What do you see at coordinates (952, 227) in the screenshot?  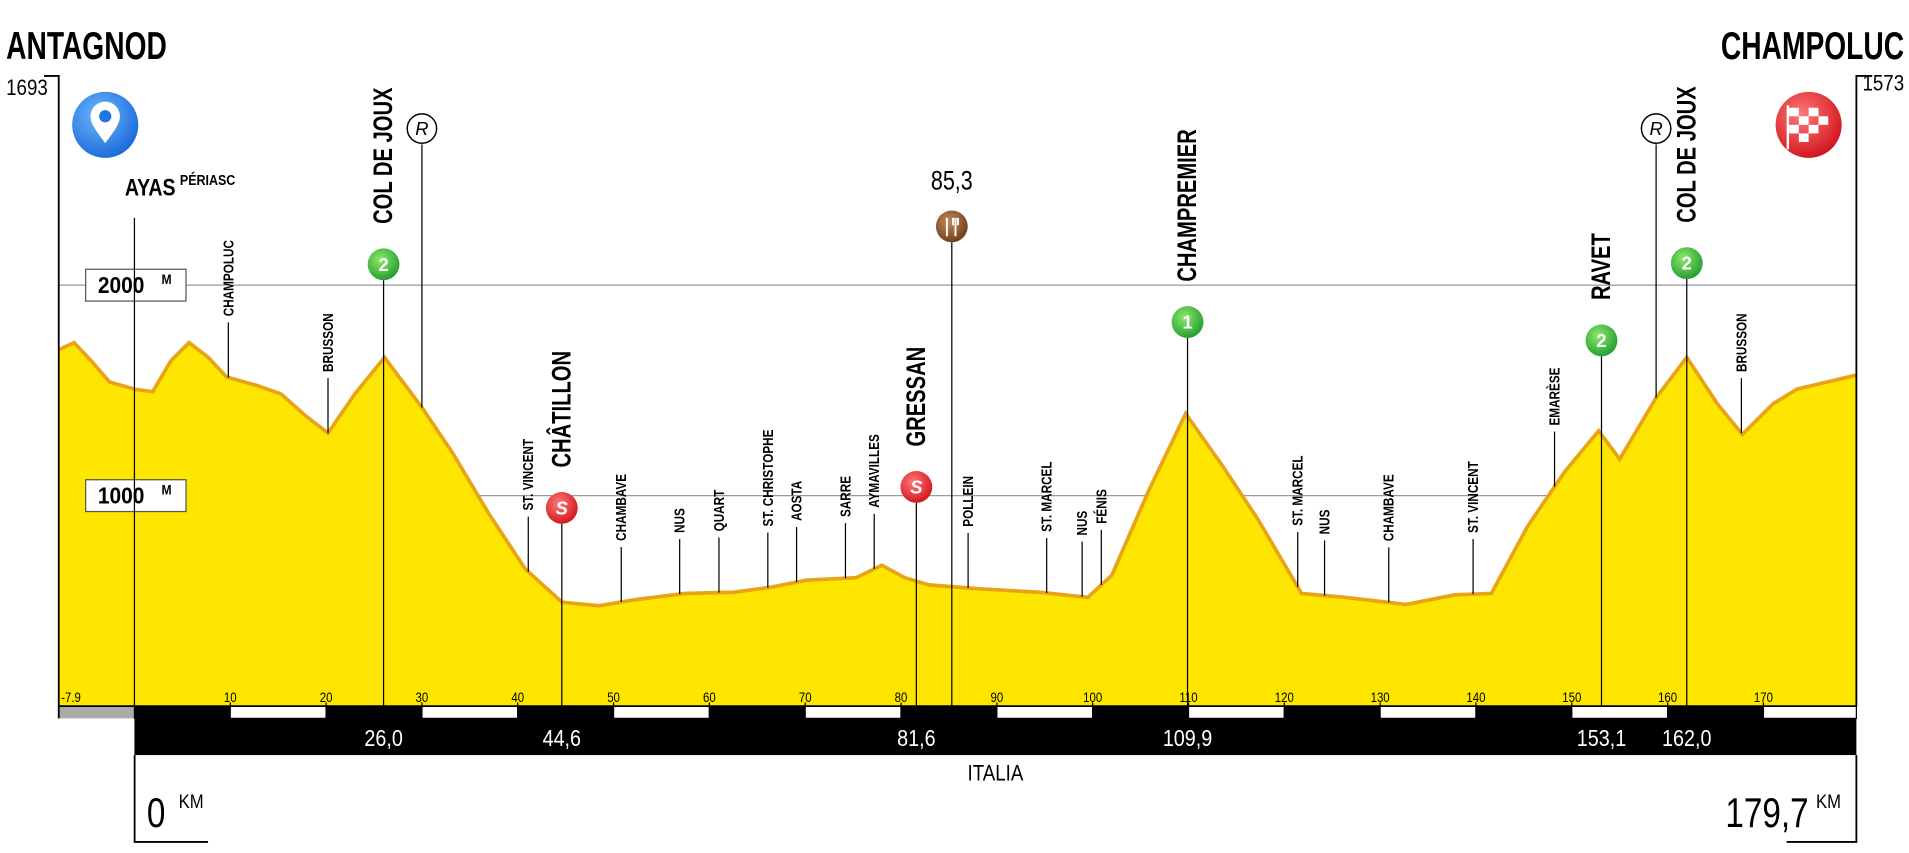 I see `feed-cutlery` at bounding box center [952, 227].